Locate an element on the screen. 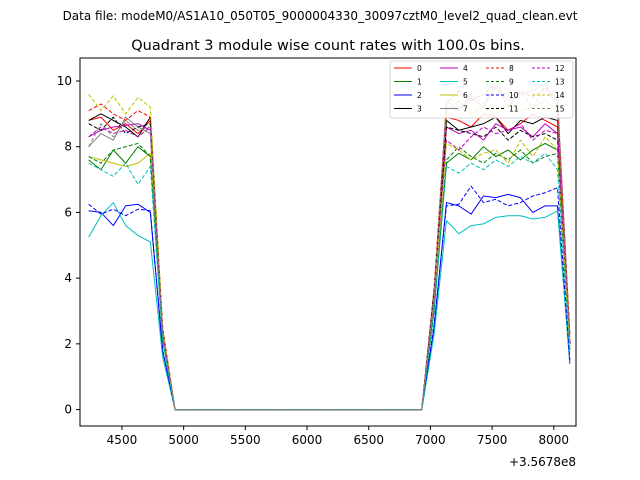 The height and width of the screenshot is (480, 640). legend-label-15: 15 is located at coordinates (560, 109).